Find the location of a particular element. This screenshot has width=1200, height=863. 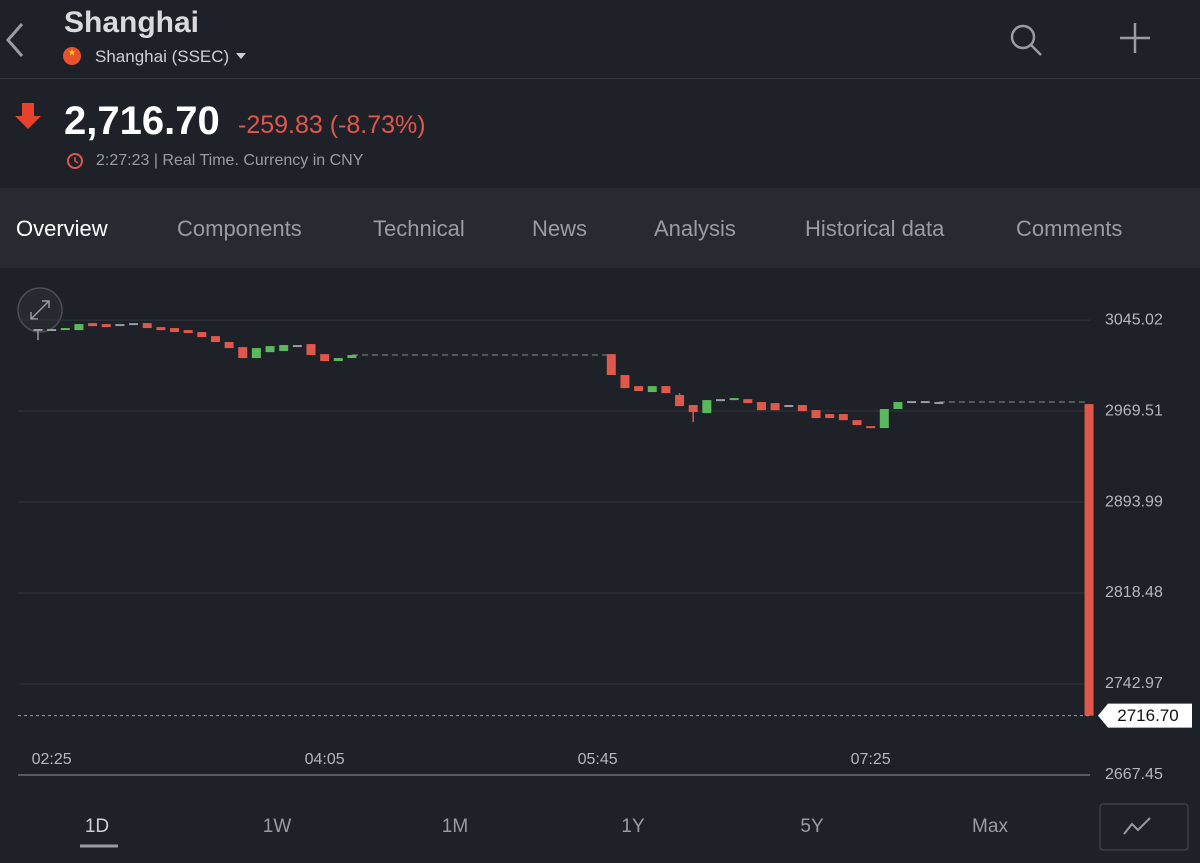

search-button is located at coordinates (1026, 40).